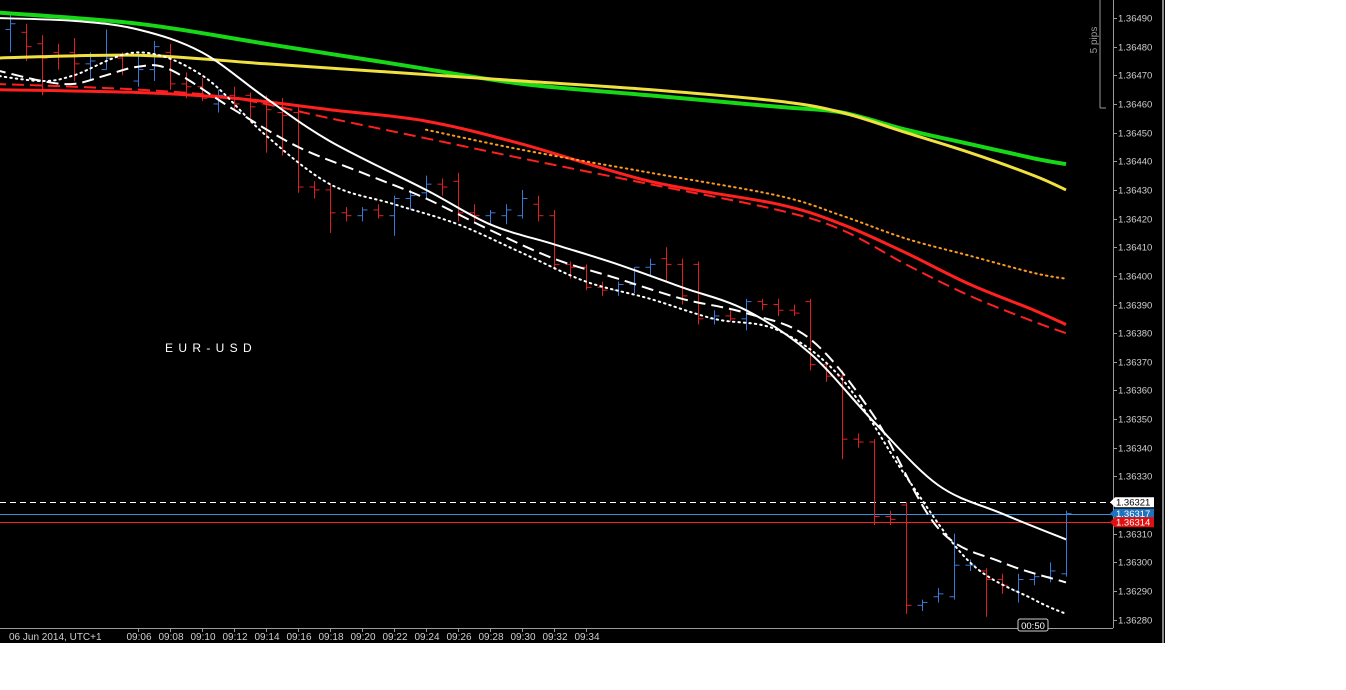 The image size is (1346, 690). Describe the element at coordinates (170, 637) in the screenshot. I see `time-tick-label: 09:08` at that location.